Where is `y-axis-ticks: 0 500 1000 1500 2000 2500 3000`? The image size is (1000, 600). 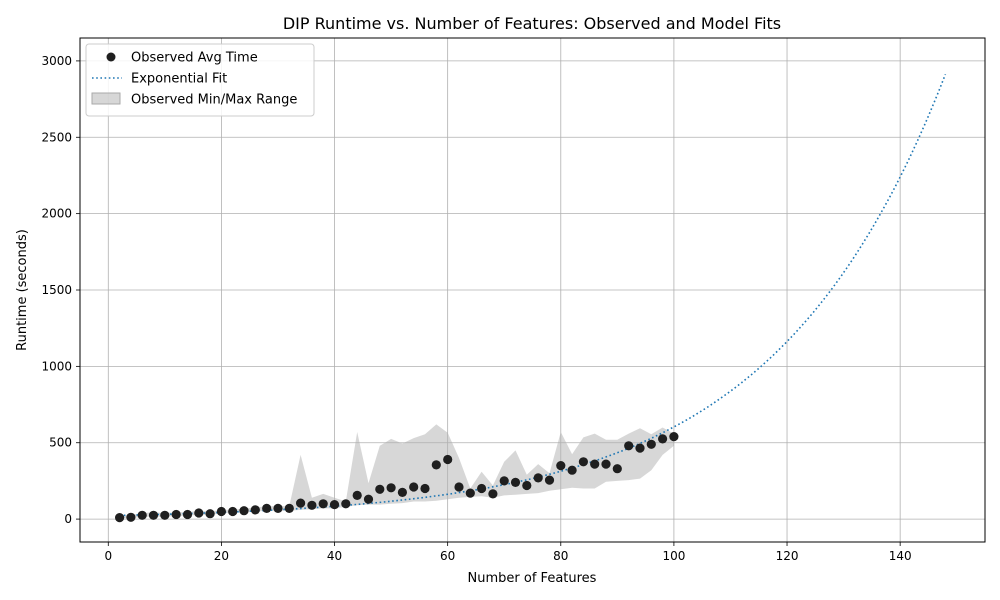
y-axis-ticks: 0 500 1000 1500 2000 2500 3000 is located at coordinates (60, 290).